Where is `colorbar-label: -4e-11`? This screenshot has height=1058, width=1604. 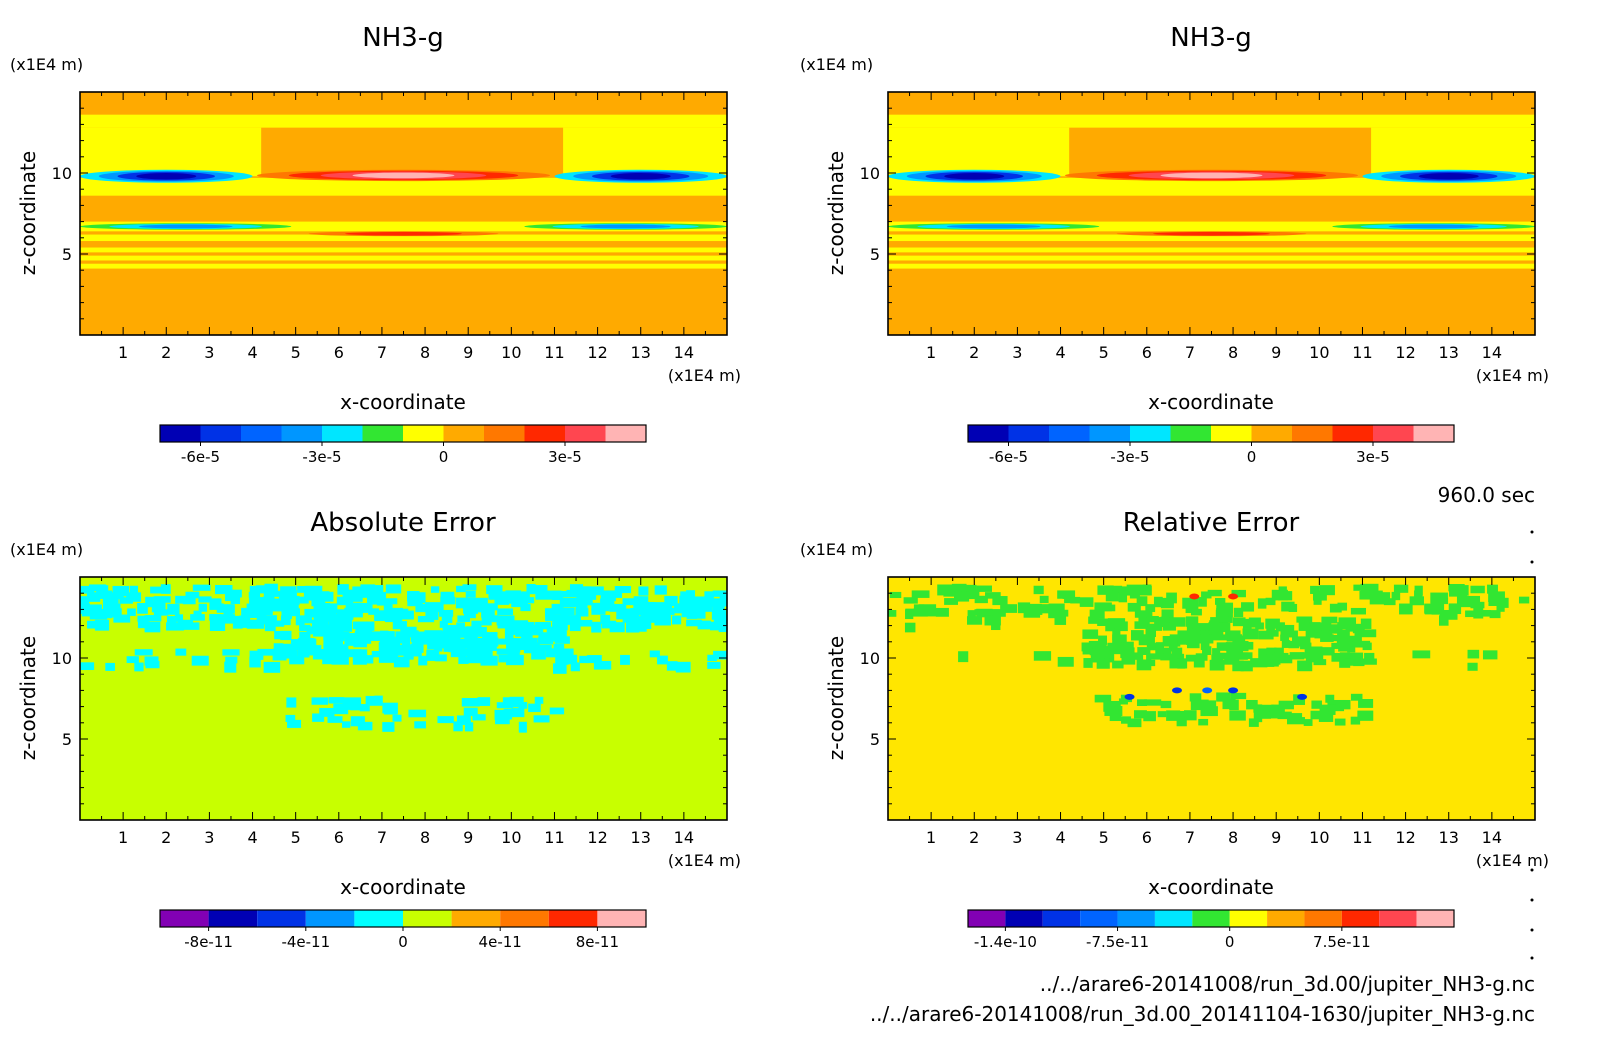 colorbar-label: -4e-11 is located at coordinates (305, 942).